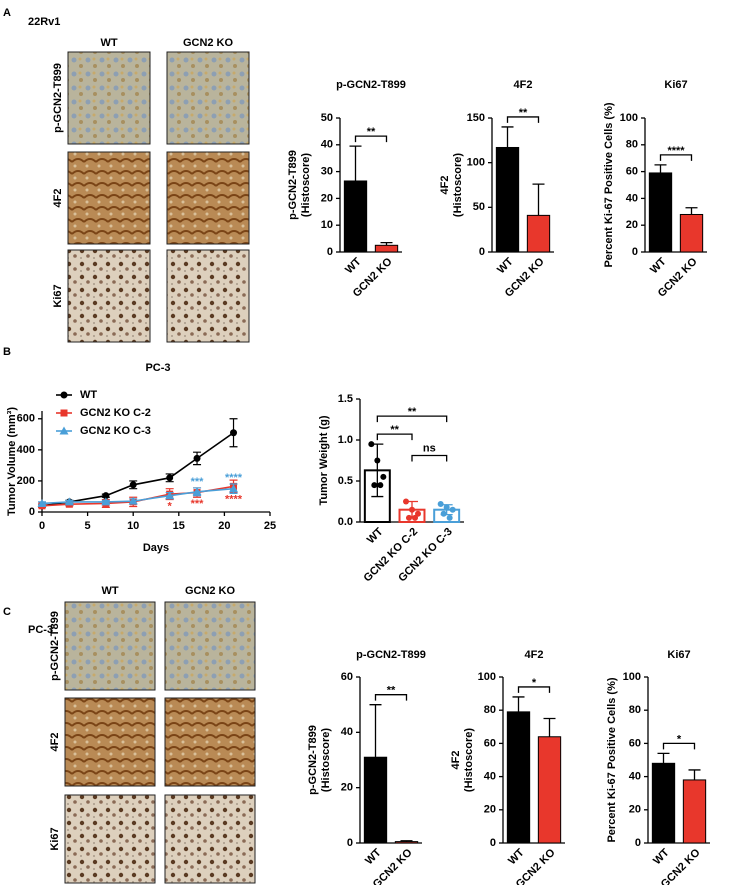 This screenshot has height=885, width=738. What do you see at coordinates (12, 461) in the screenshot?
I see `y-axis-label: Tumor Volume (mm³)` at bounding box center [12, 461].